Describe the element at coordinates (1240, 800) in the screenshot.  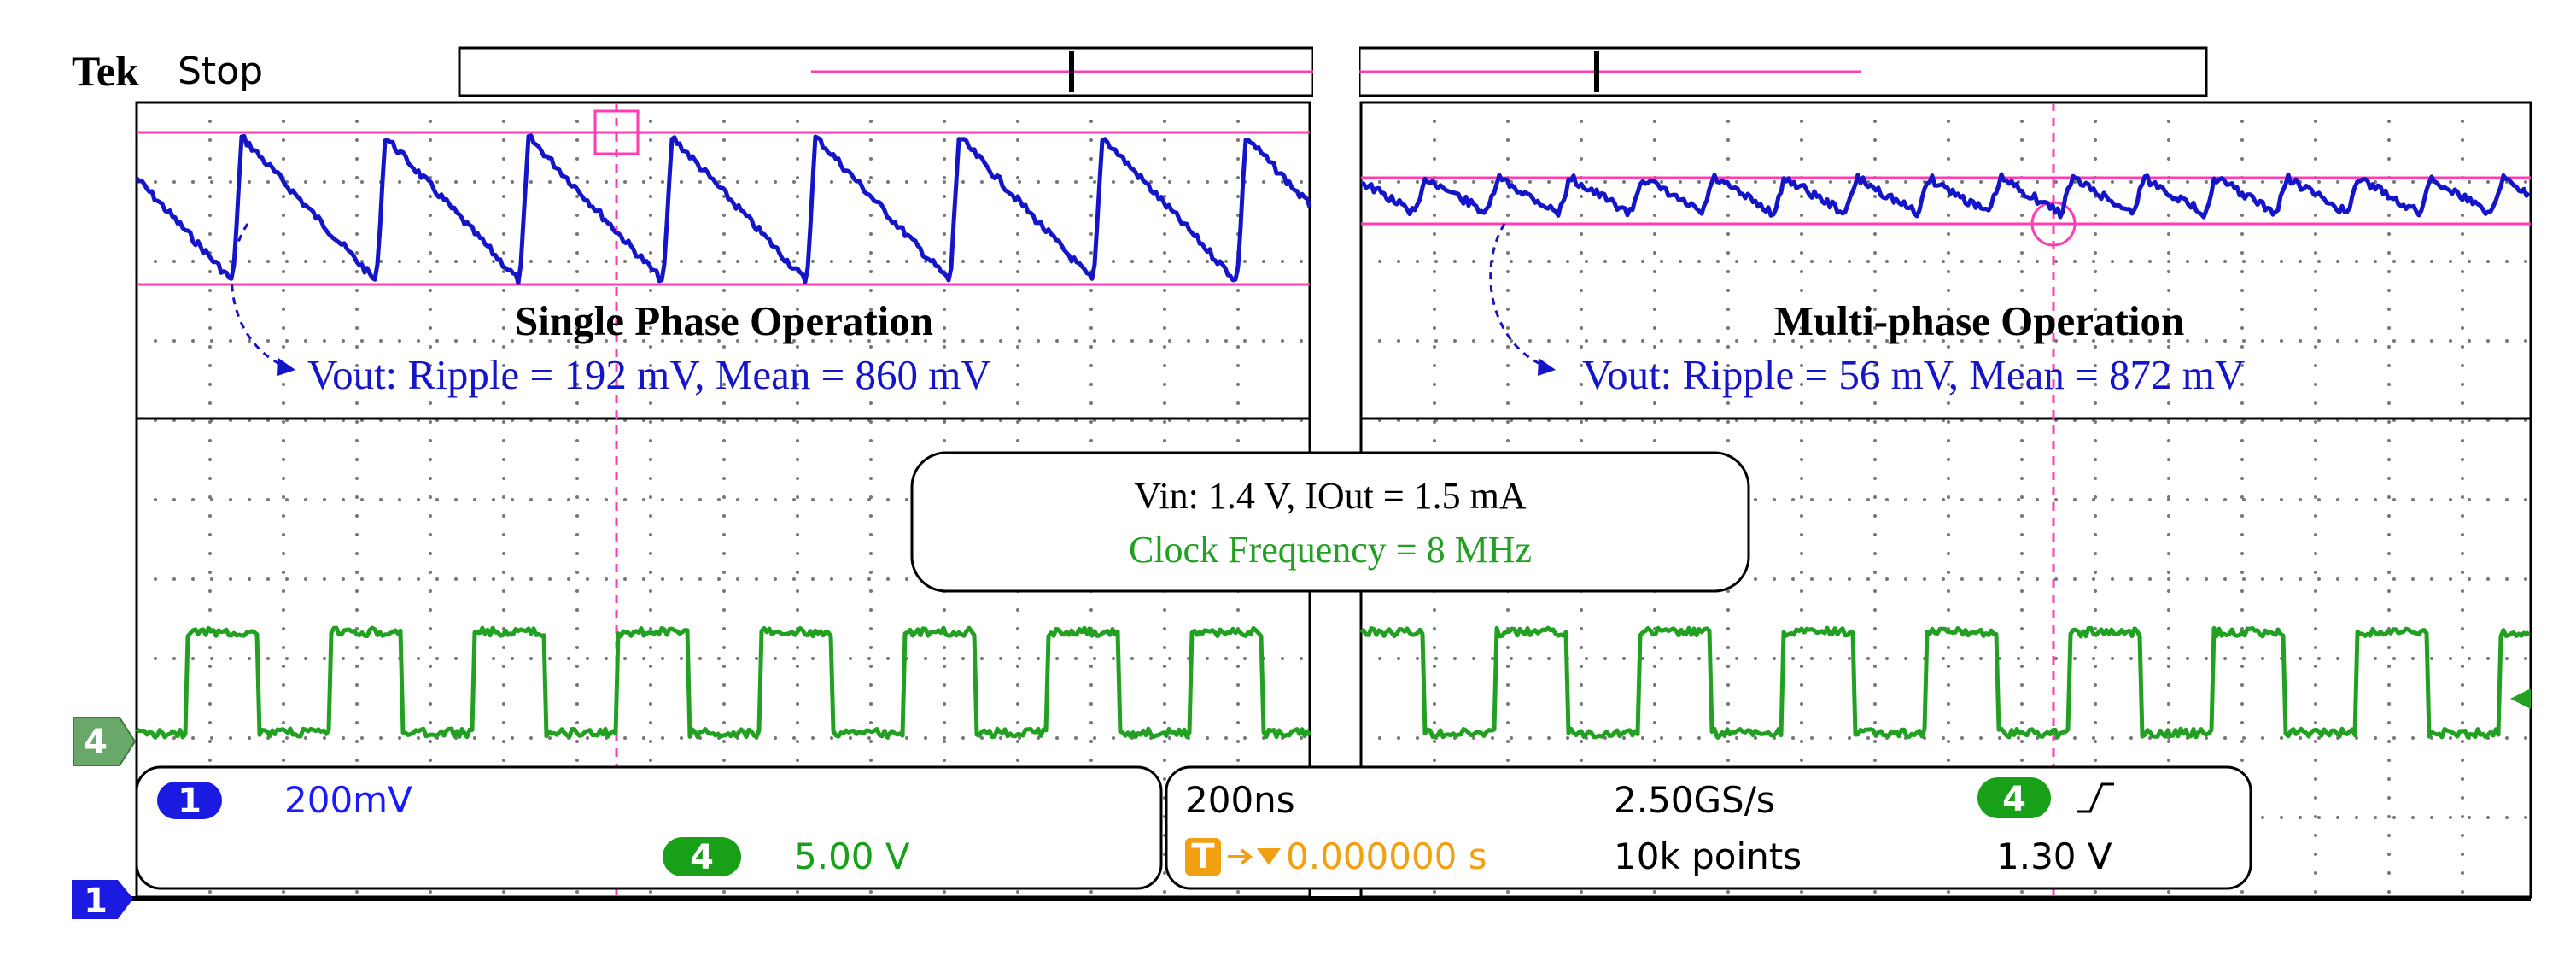
I see `timebase: 200ns` at that location.